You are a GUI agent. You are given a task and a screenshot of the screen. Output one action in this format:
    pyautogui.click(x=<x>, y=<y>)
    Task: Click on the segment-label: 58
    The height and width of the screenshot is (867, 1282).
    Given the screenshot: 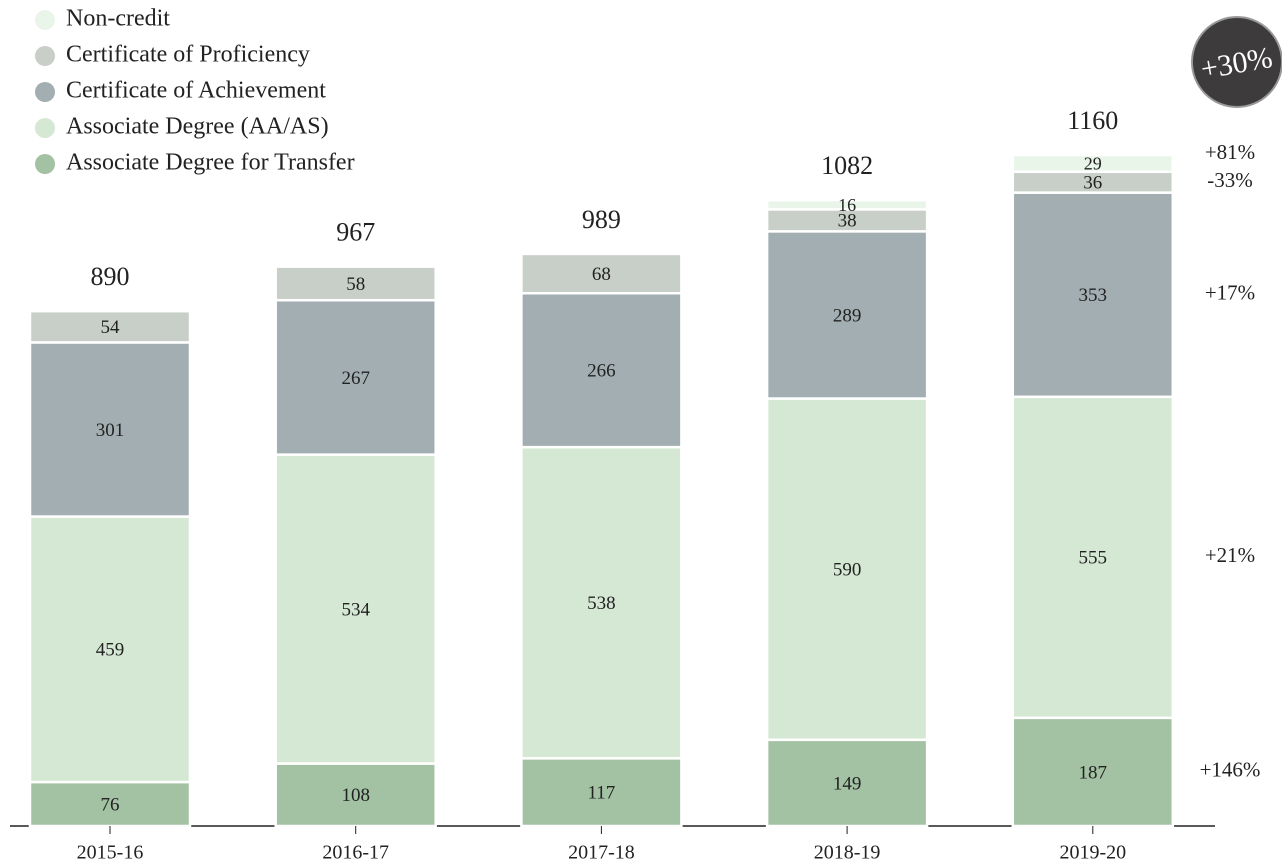 What is the action you would take?
    pyautogui.click(x=355, y=284)
    